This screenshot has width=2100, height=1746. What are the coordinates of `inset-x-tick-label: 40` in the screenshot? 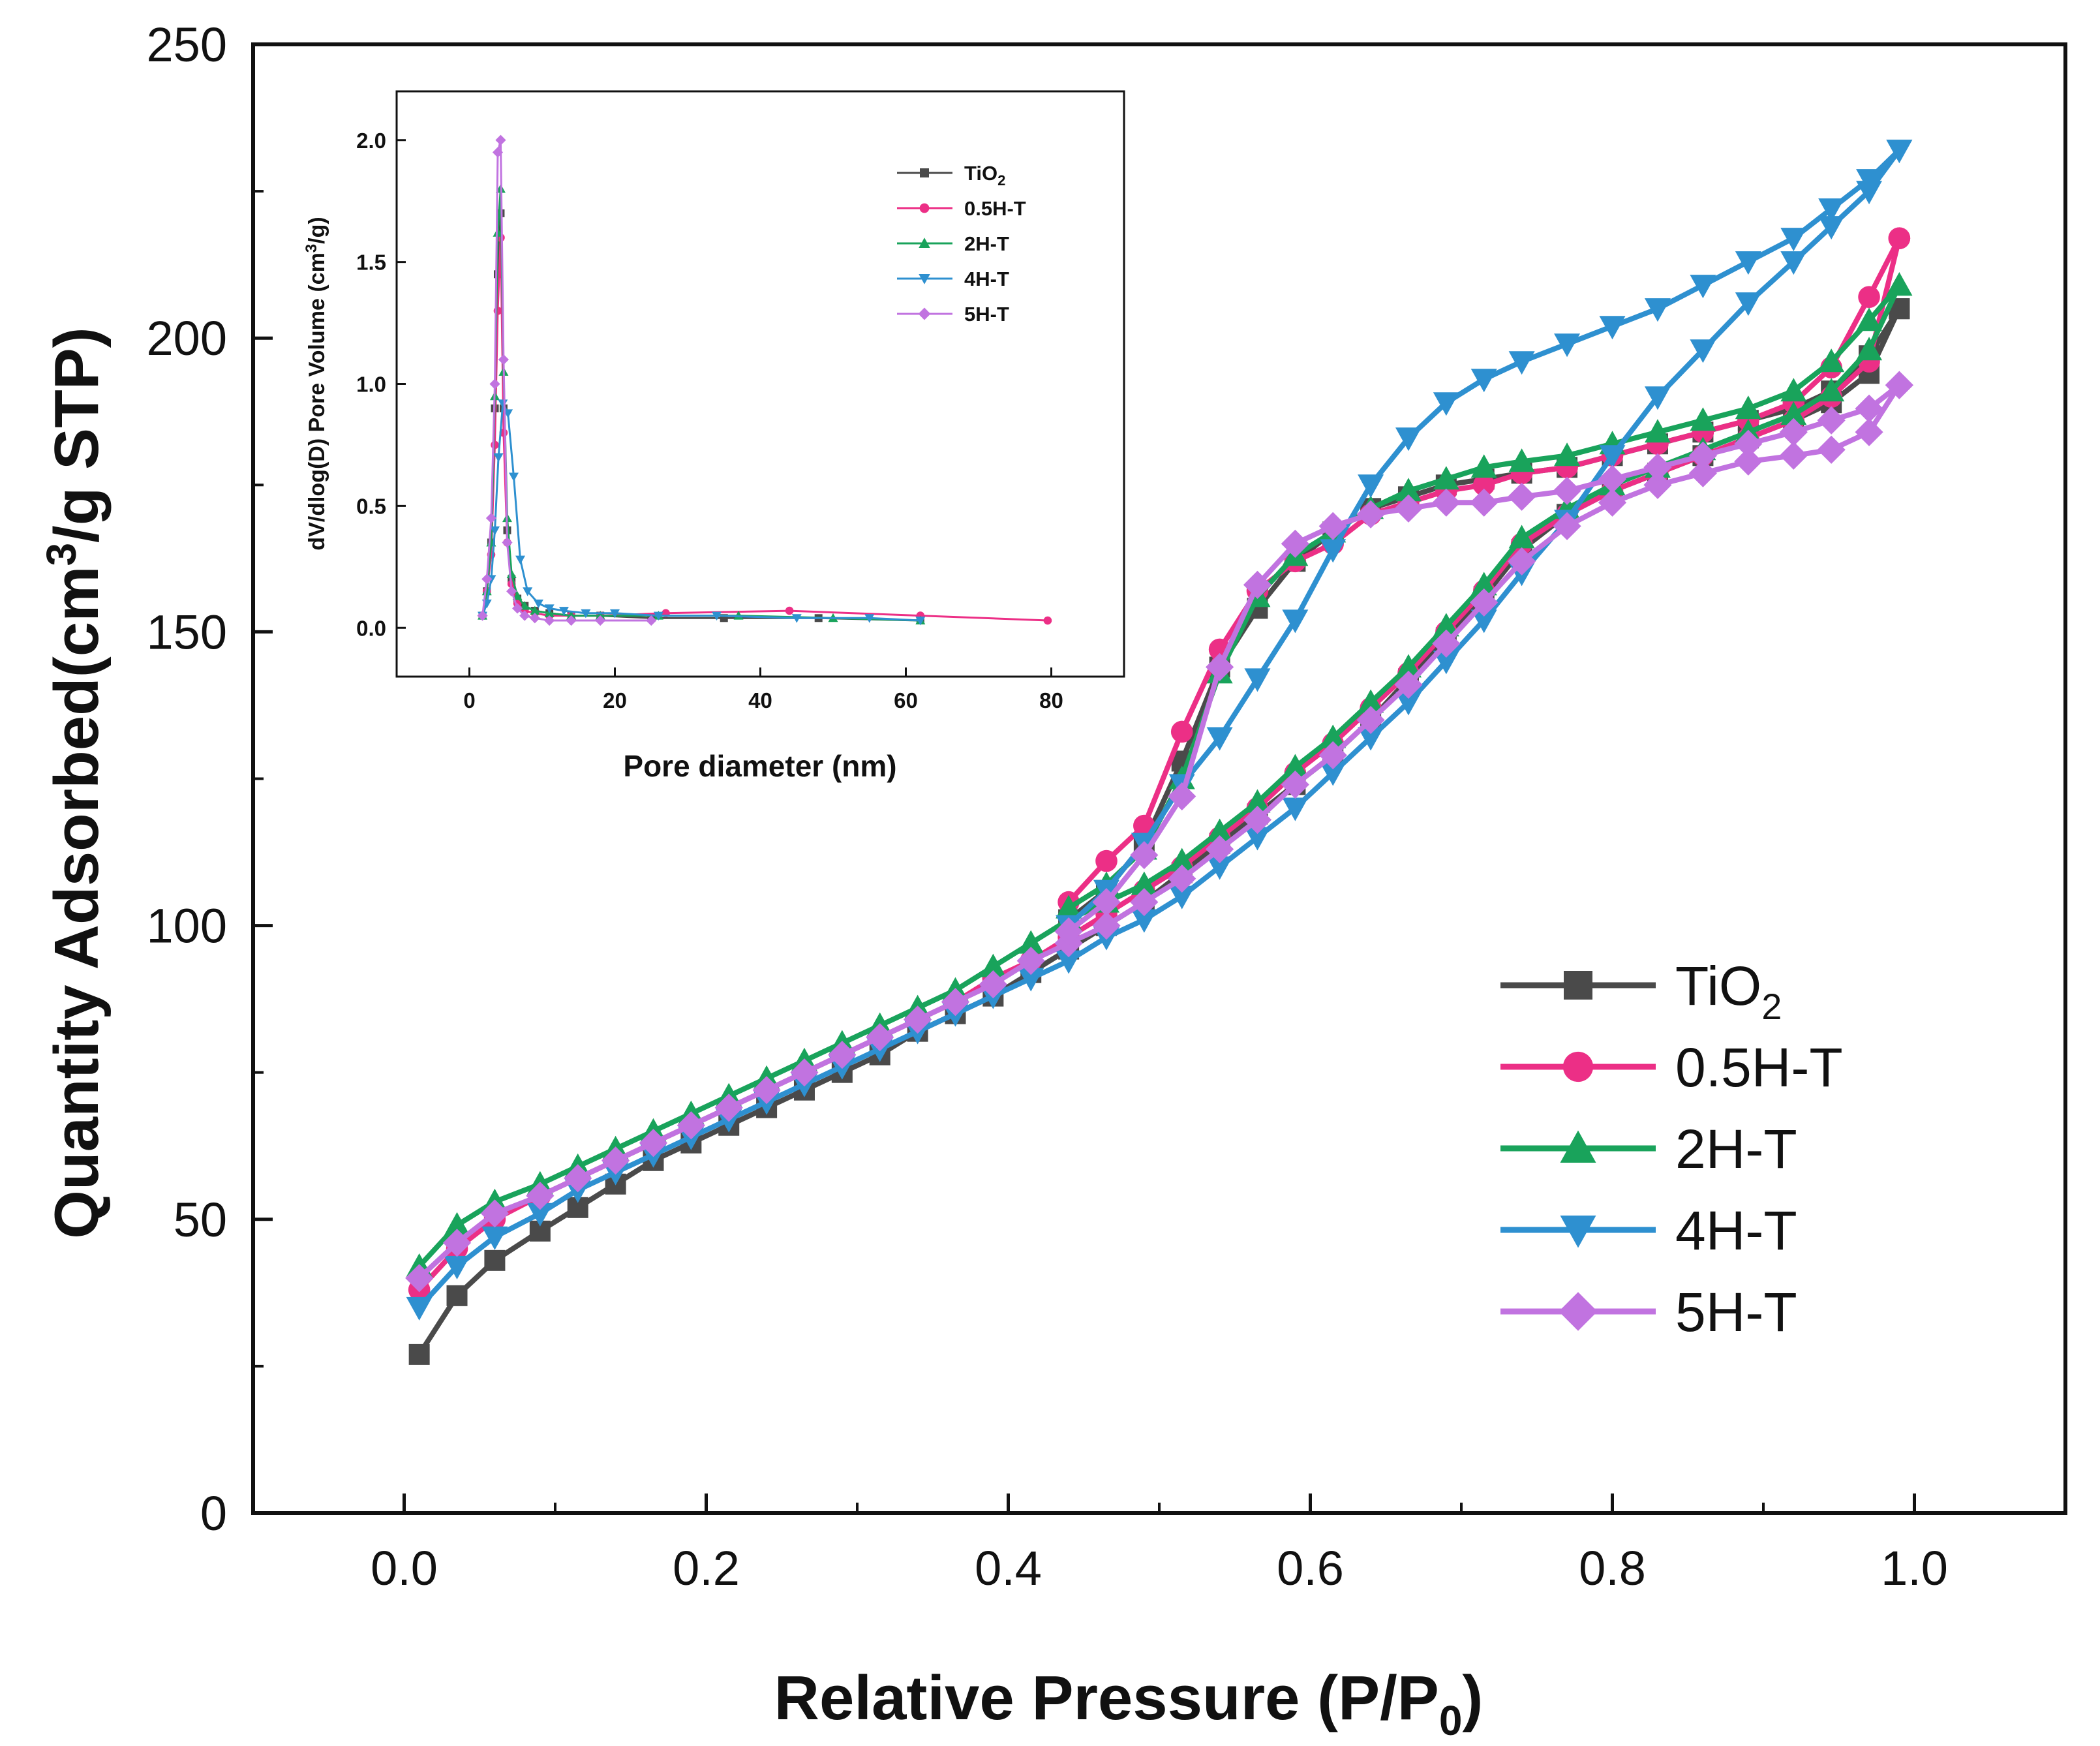 It's located at (760, 700).